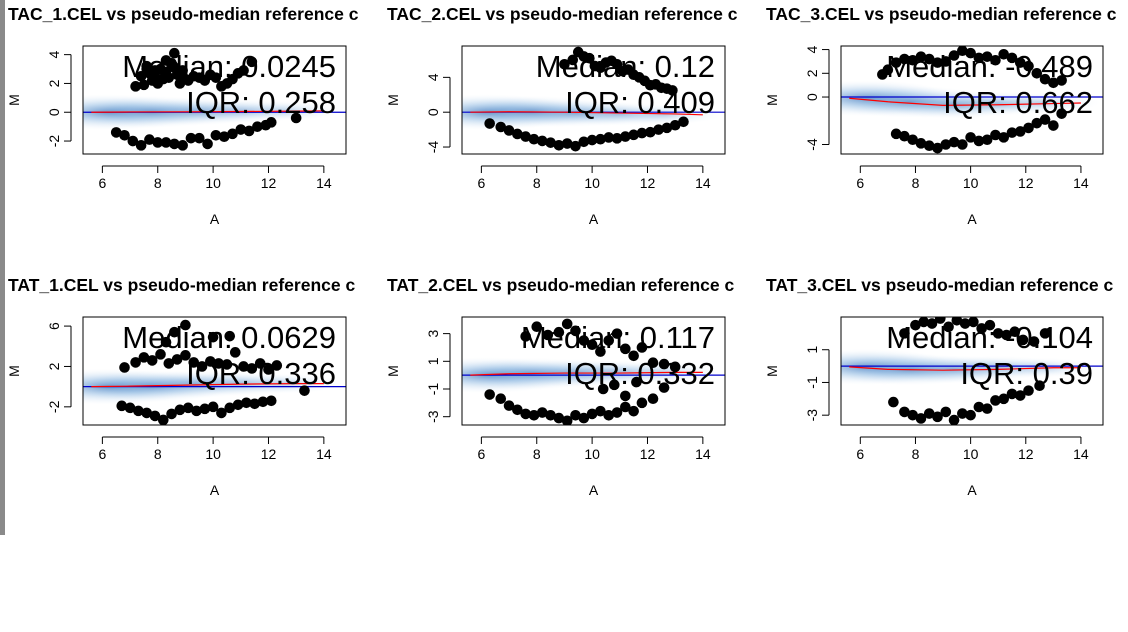 The width and height of the screenshot is (1128, 632). Describe the element at coordinates (261, 373) in the screenshot. I see `iqr-annotation: IQR: 0.336` at that location.